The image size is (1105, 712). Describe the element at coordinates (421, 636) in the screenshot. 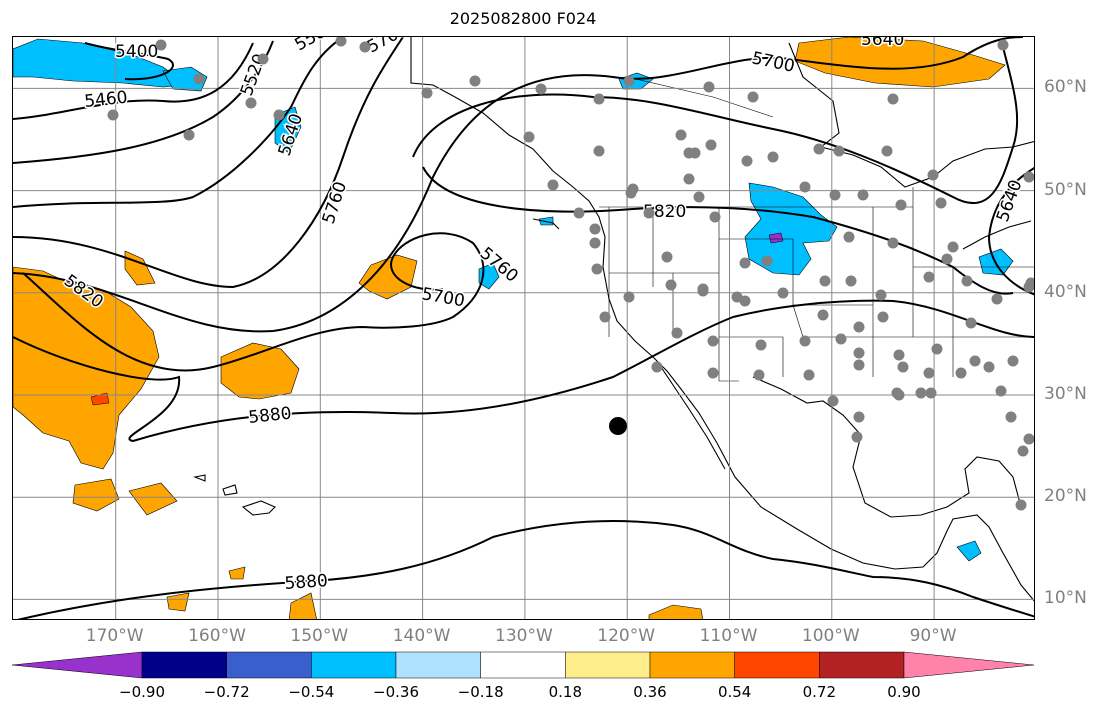

I see `longitude-label: 140°W` at that location.